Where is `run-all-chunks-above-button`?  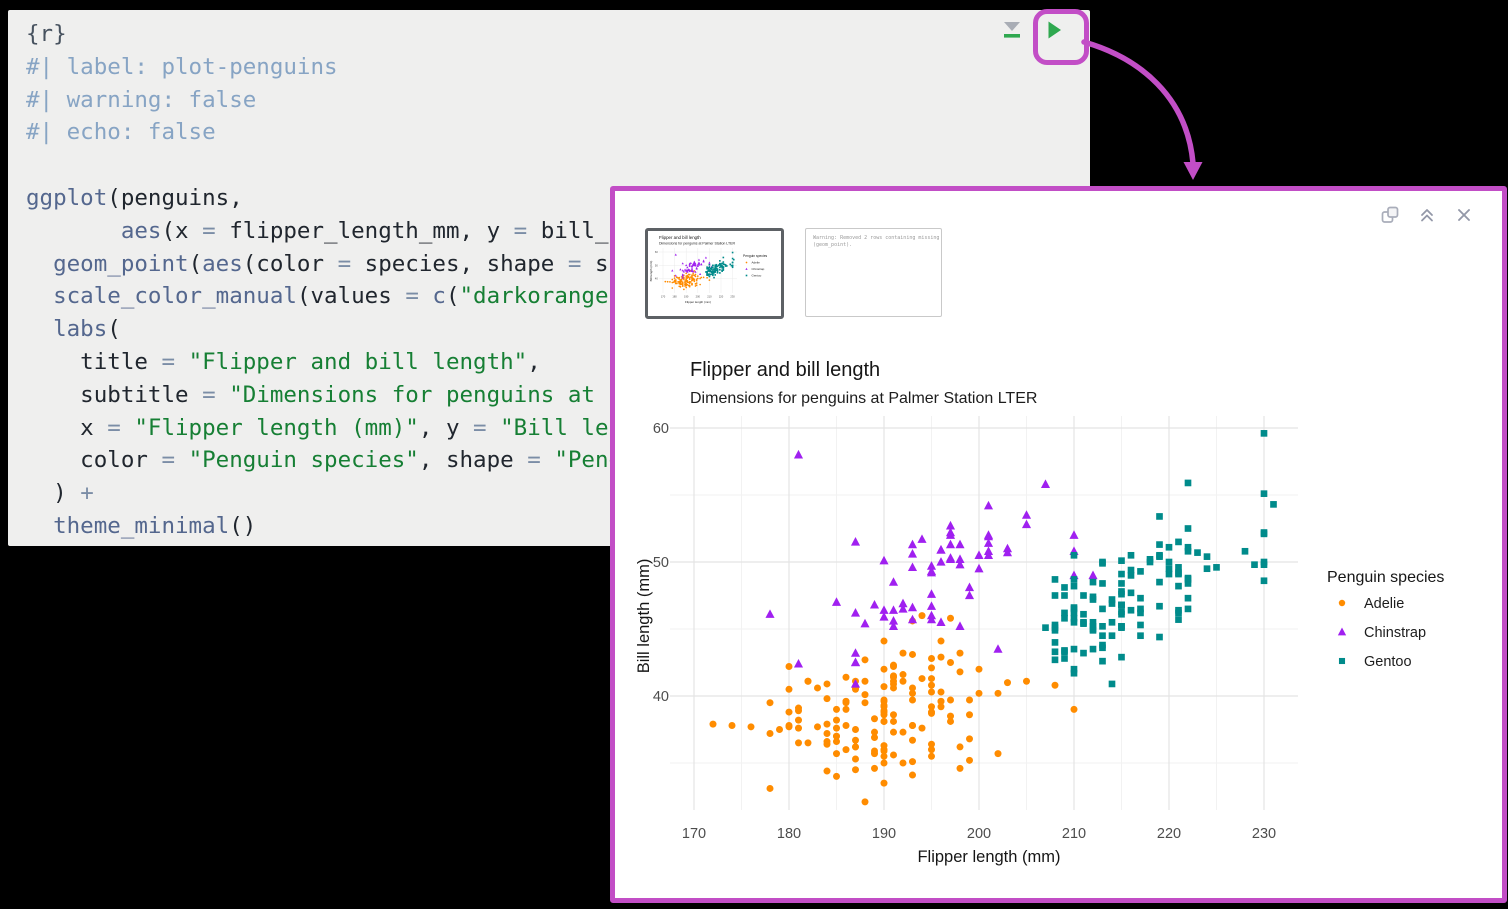 run-all-chunks-above-button is located at coordinates (1012, 30).